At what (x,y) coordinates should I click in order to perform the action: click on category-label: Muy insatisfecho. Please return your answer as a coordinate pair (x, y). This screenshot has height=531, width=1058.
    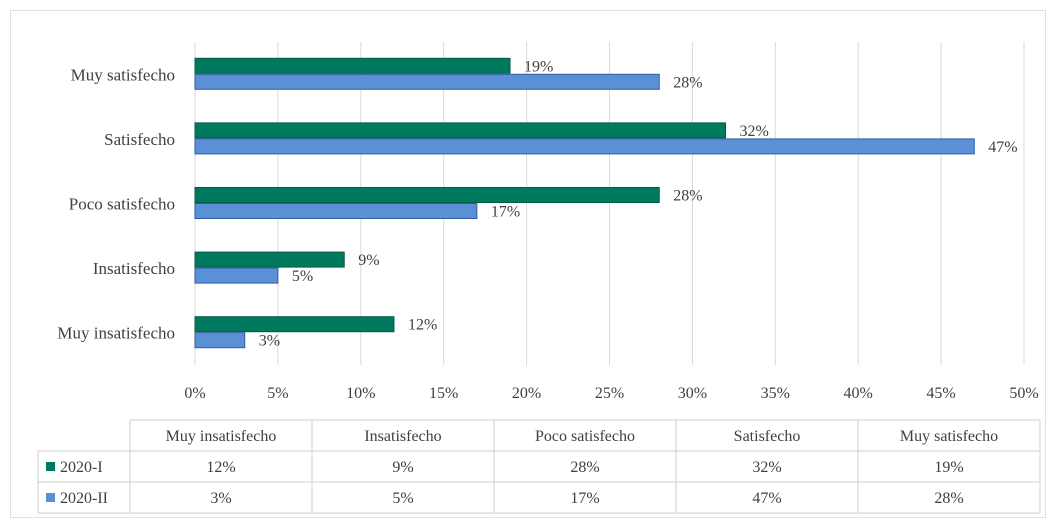
    Looking at the image, I should click on (116, 333).